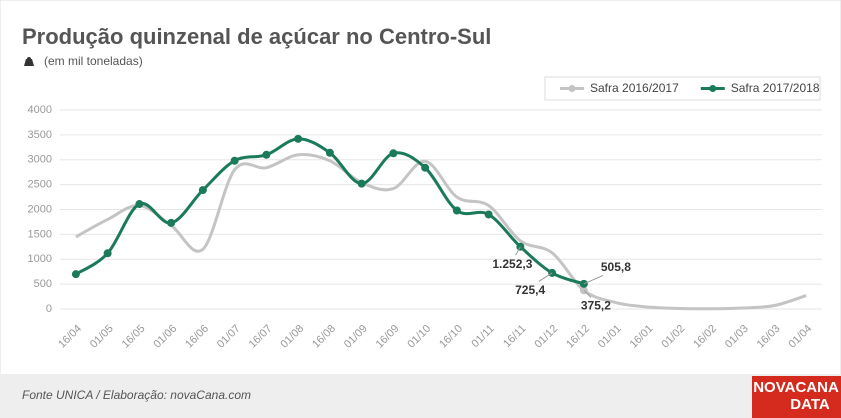 Image resolution: width=841 pixels, height=418 pixels. Describe the element at coordinates (616, 267) in the screenshot. I see `data-label: 505,8` at that location.